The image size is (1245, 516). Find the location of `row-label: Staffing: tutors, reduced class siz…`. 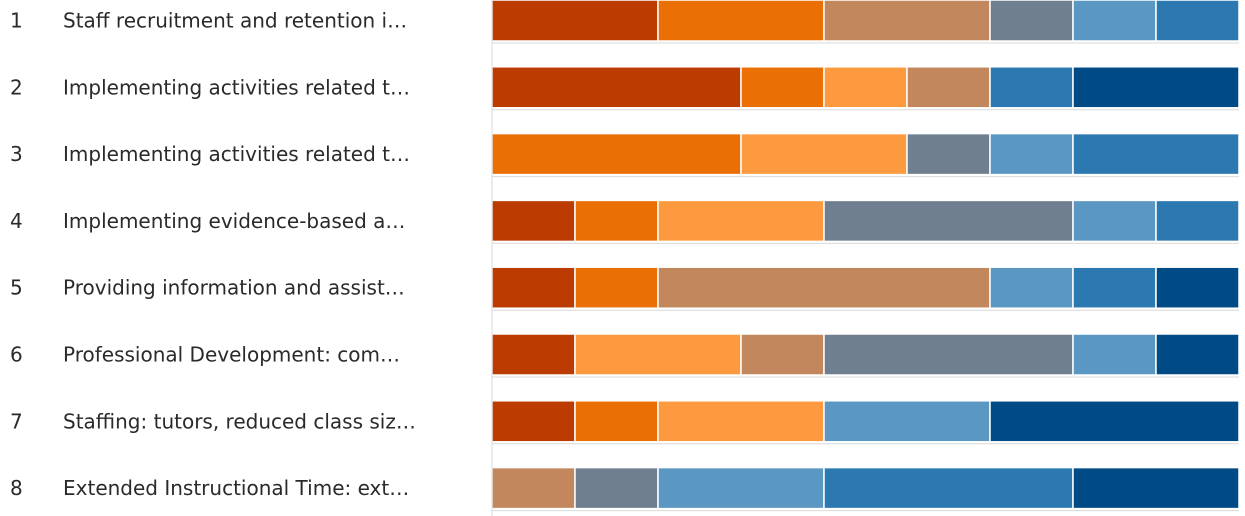

row-label: Staffing: tutors, reduced class siz… is located at coordinates (239, 421).